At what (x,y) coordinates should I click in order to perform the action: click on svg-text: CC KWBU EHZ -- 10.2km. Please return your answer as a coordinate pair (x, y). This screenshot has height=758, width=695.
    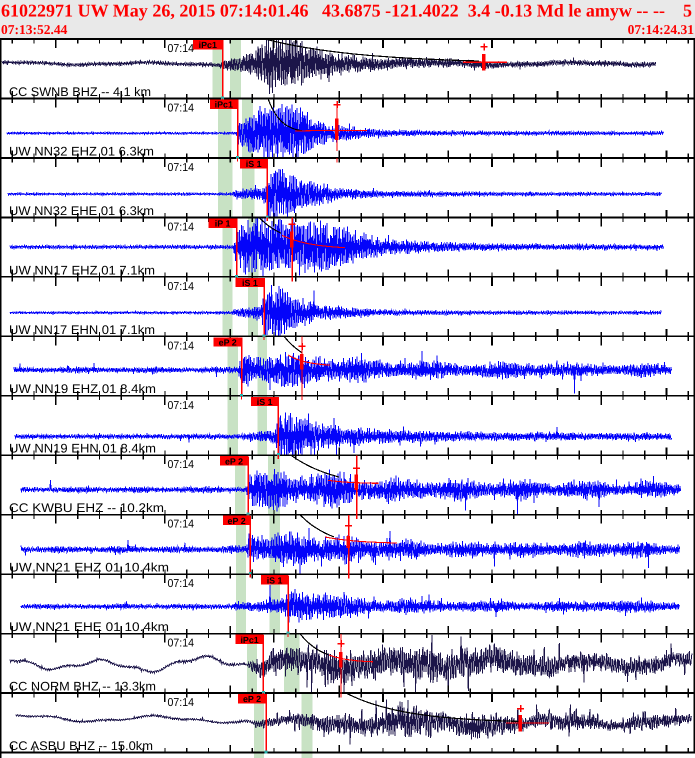
    Looking at the image, I should click on (86, 508).